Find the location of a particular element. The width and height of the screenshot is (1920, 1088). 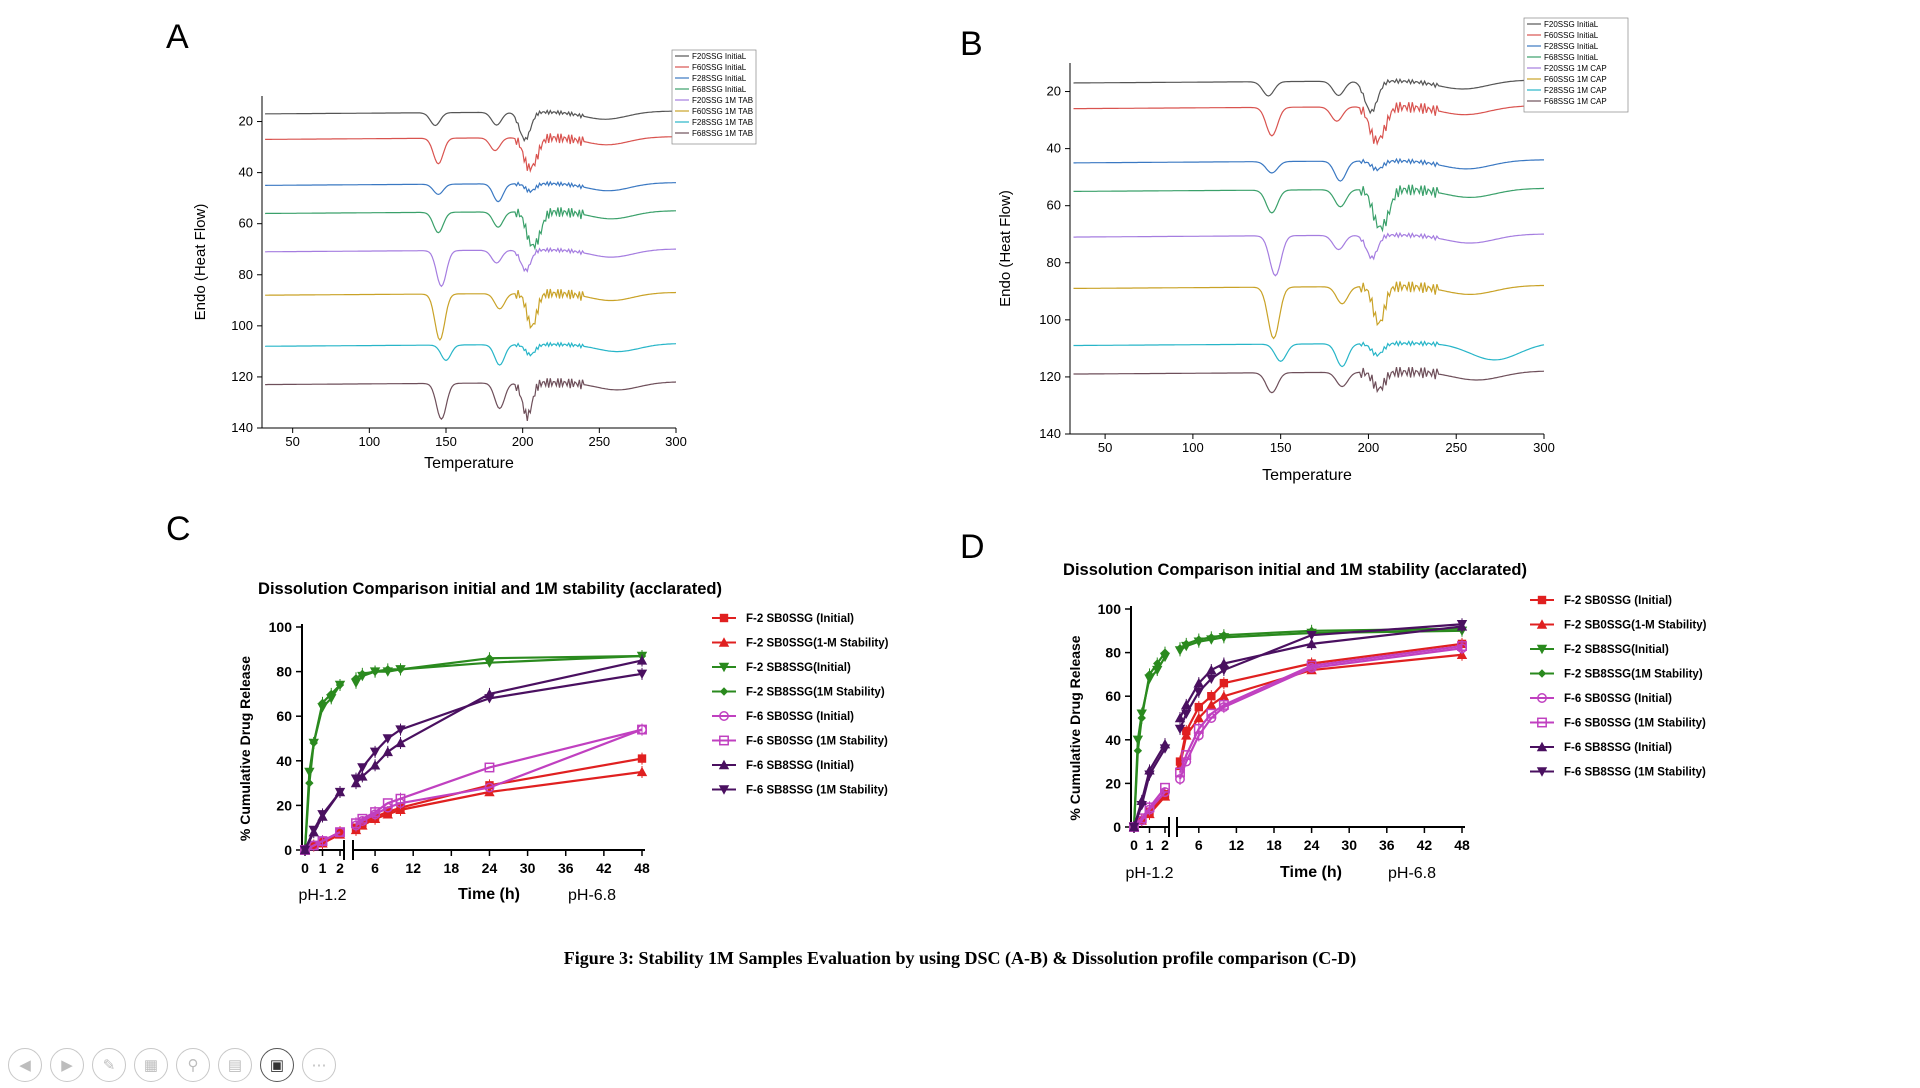

series-line is located at coordinates (499, 800).